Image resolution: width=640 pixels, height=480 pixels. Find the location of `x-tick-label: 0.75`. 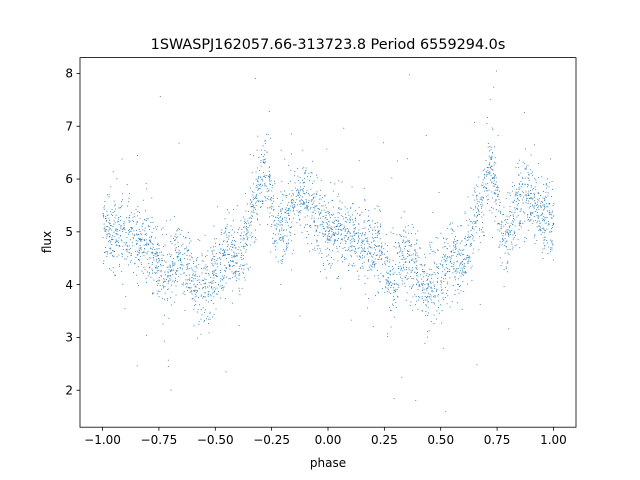

x-tick-label: 0.75 is located at coordinates (497, 440).